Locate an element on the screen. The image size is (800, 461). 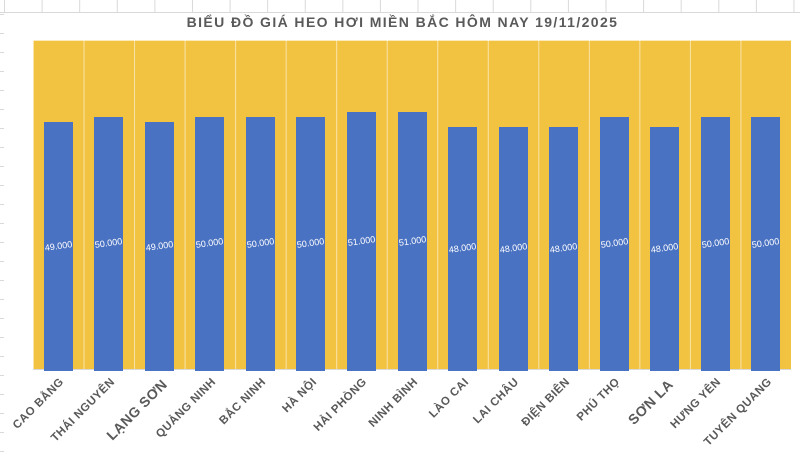
bar-lao-cai: 48.000 is located at coordinates (463, 249).